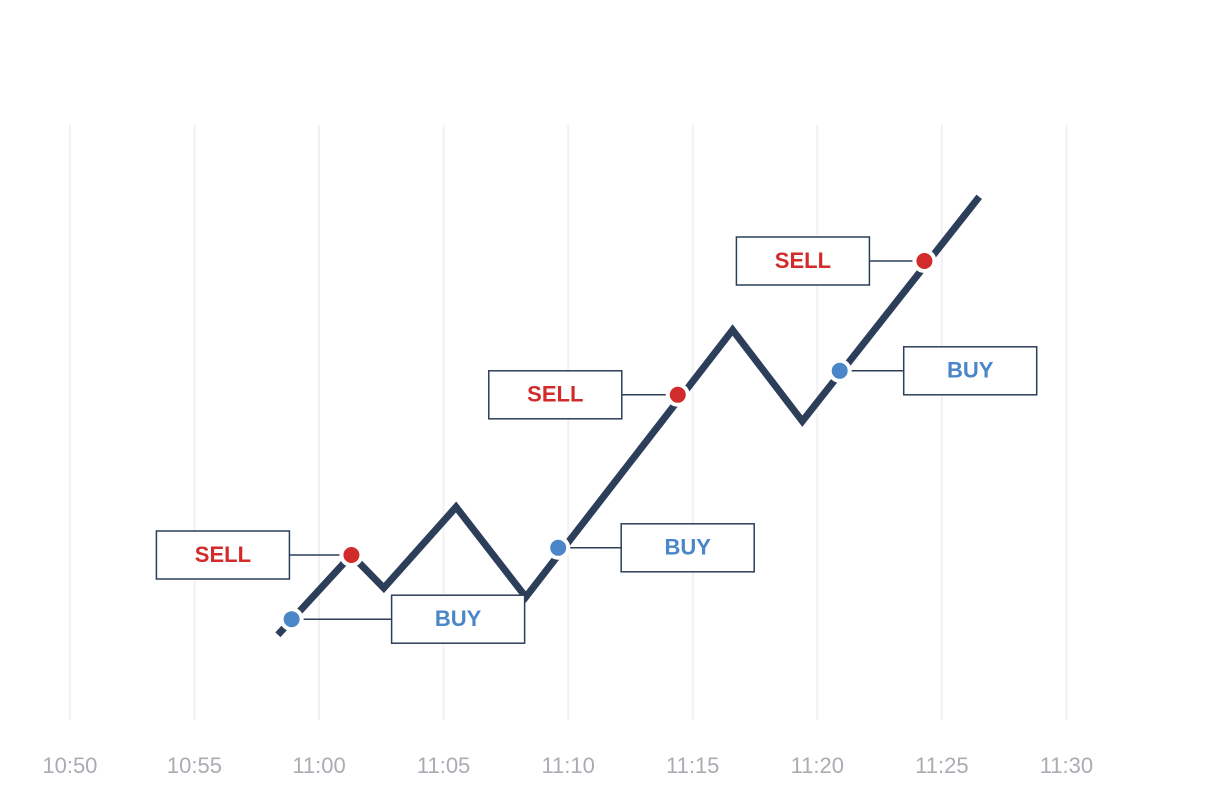 The image size is (1212, 806). I want to click on x-tick-label: 11:00, so click(318, 765).